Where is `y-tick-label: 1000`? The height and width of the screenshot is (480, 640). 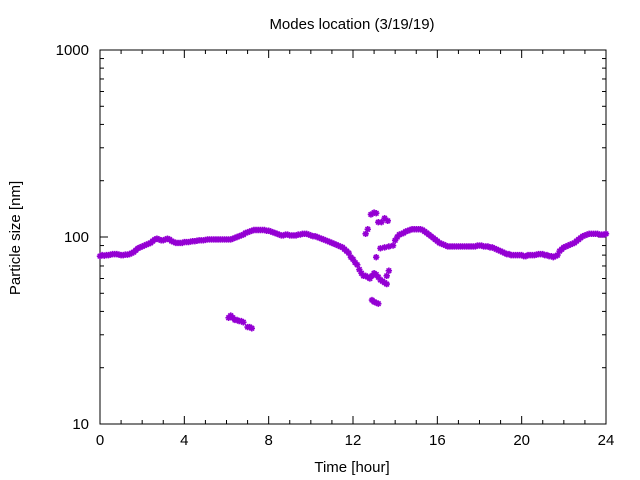 y-tick-label: 1000 is located at coordinates (72, 50).